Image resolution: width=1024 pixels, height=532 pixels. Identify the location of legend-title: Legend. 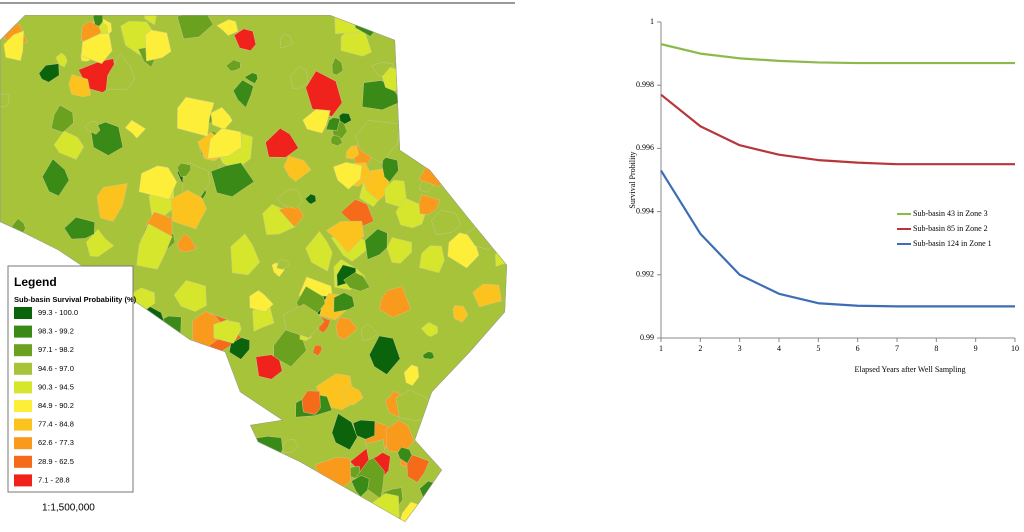
(35, 282).